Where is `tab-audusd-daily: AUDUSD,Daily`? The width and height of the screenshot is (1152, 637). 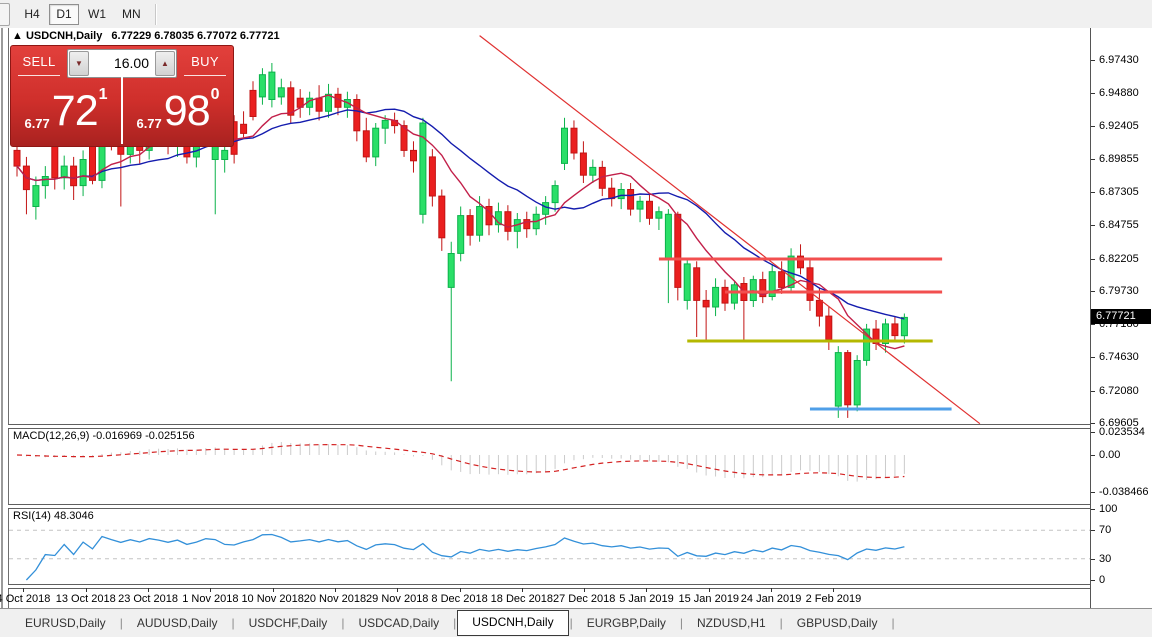
tab-audusd-daily: AUDUSD,Daily is located at coordinates (177, 622).